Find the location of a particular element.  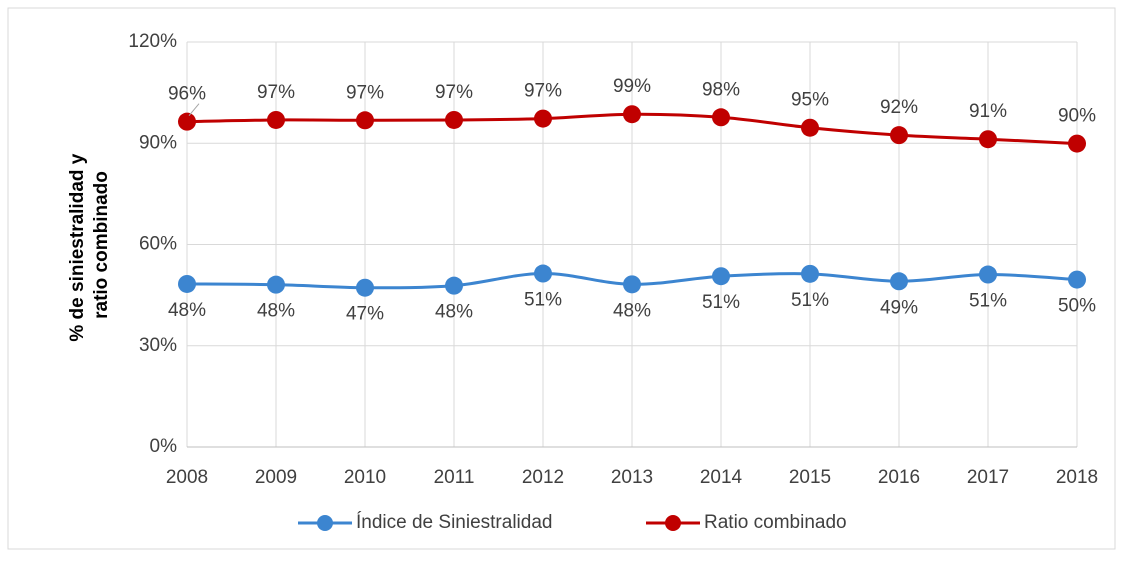

y-tick-label: 30% is located at coordinates (158, 345).